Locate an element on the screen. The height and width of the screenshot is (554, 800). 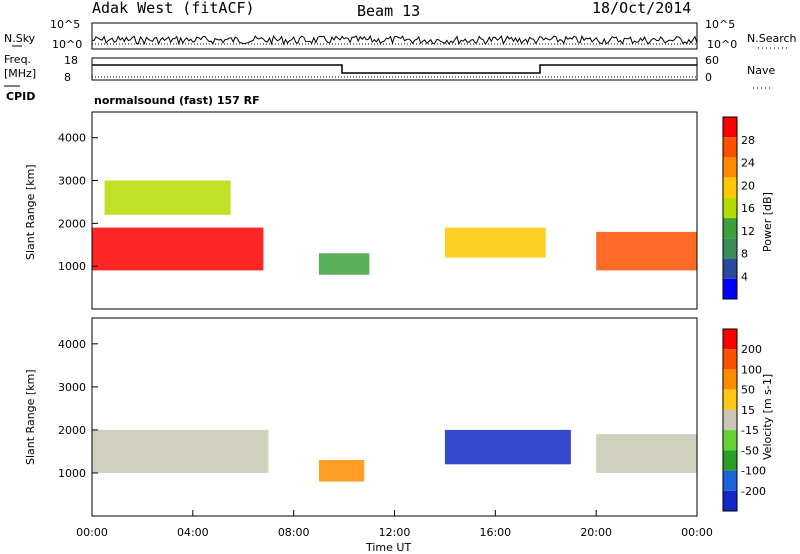
freq-tick-high: 18 is located at coordinates (71, 60).